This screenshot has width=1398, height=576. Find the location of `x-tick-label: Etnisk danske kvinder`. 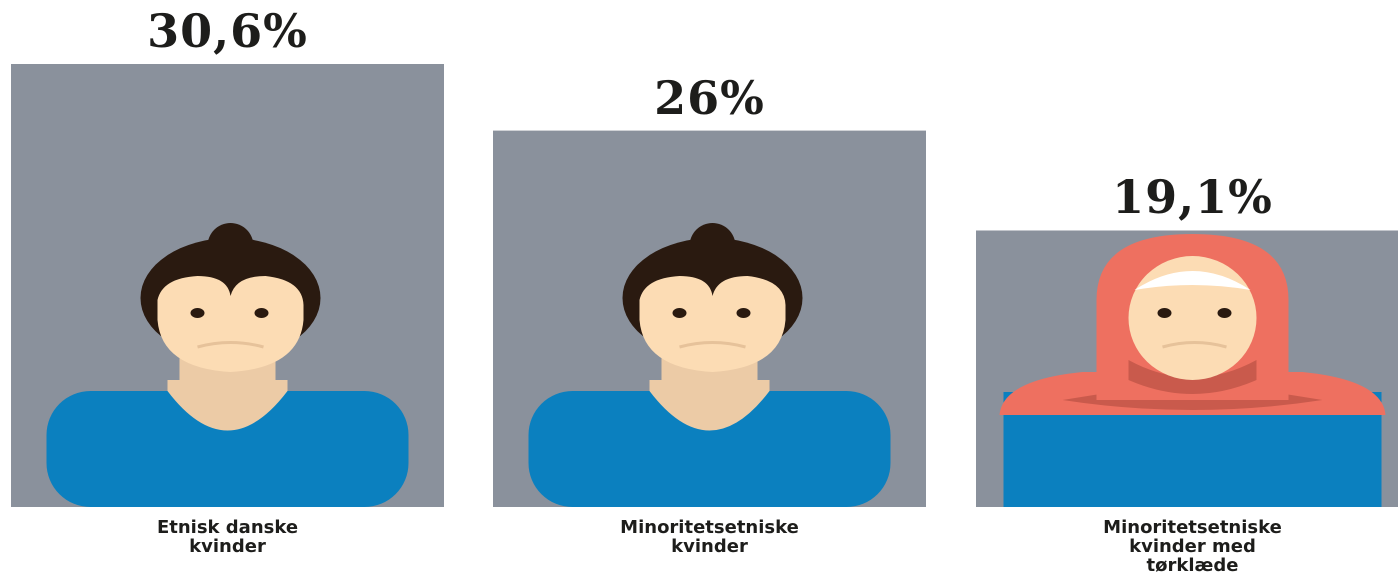

x-tick-label: Etnisk danske kvinder is located at coordinates (227, 537).